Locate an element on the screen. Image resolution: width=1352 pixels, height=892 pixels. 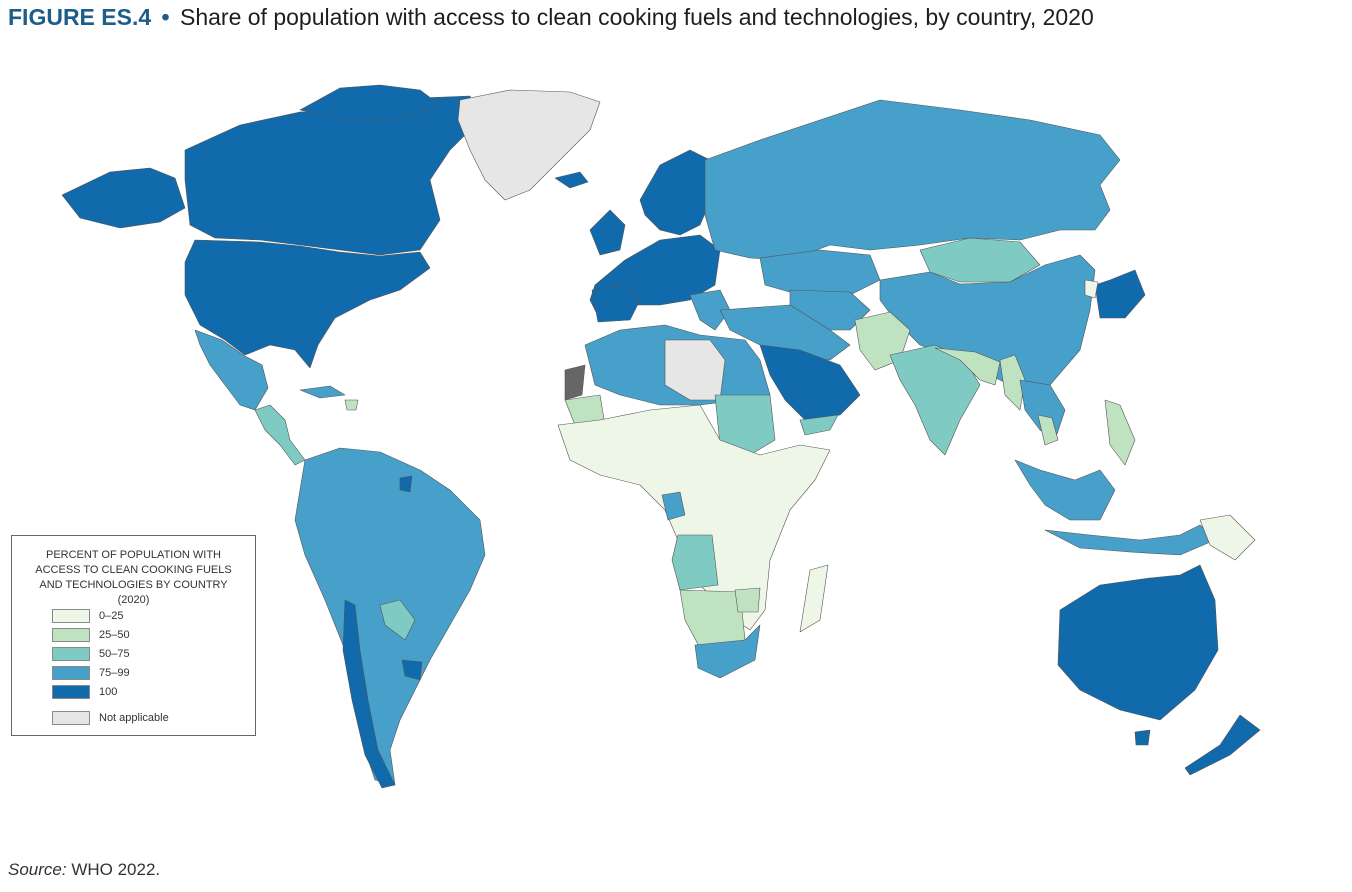
region-uruguay is located at coordinates (412, 670).